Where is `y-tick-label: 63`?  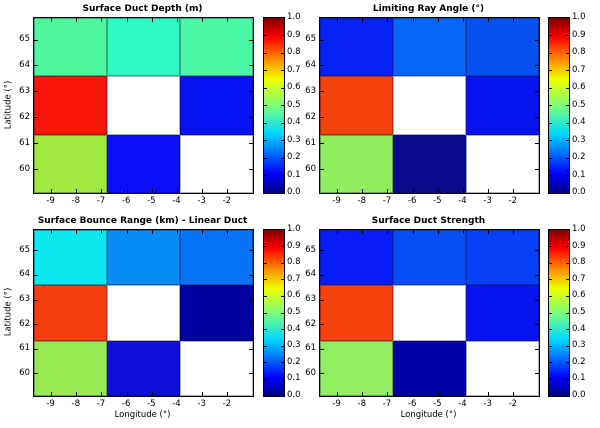 y-tick-label: 63 is located at coordinates (310, 90).